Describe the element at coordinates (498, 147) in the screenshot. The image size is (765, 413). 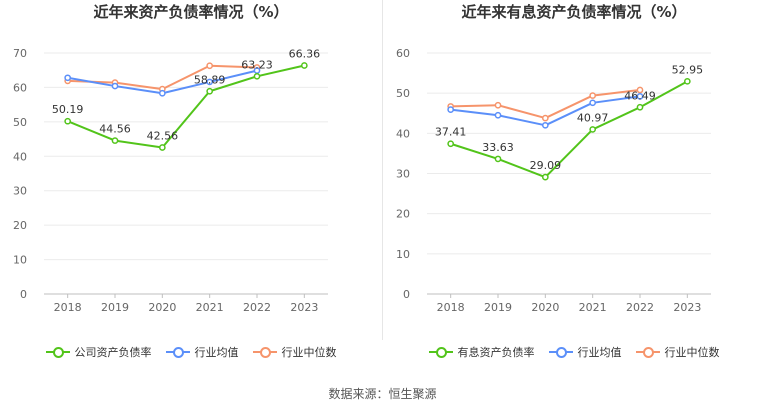
I see `data-label: 33.63` at that location.